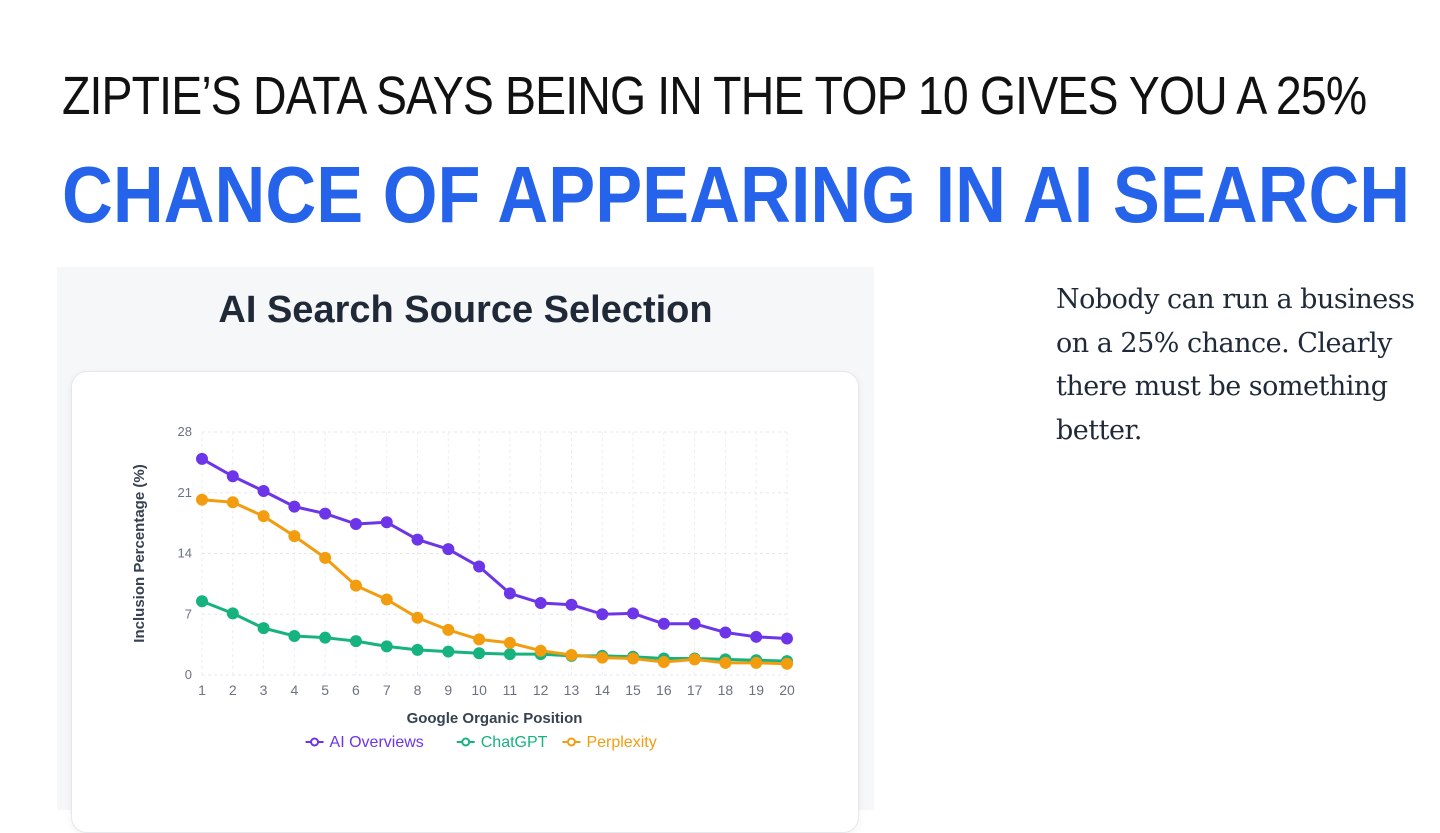 The image size is (1440, 833). Describe the element at coordinates (633, 690) in the screenshot. I see `x-tick-label: 15` at that location.